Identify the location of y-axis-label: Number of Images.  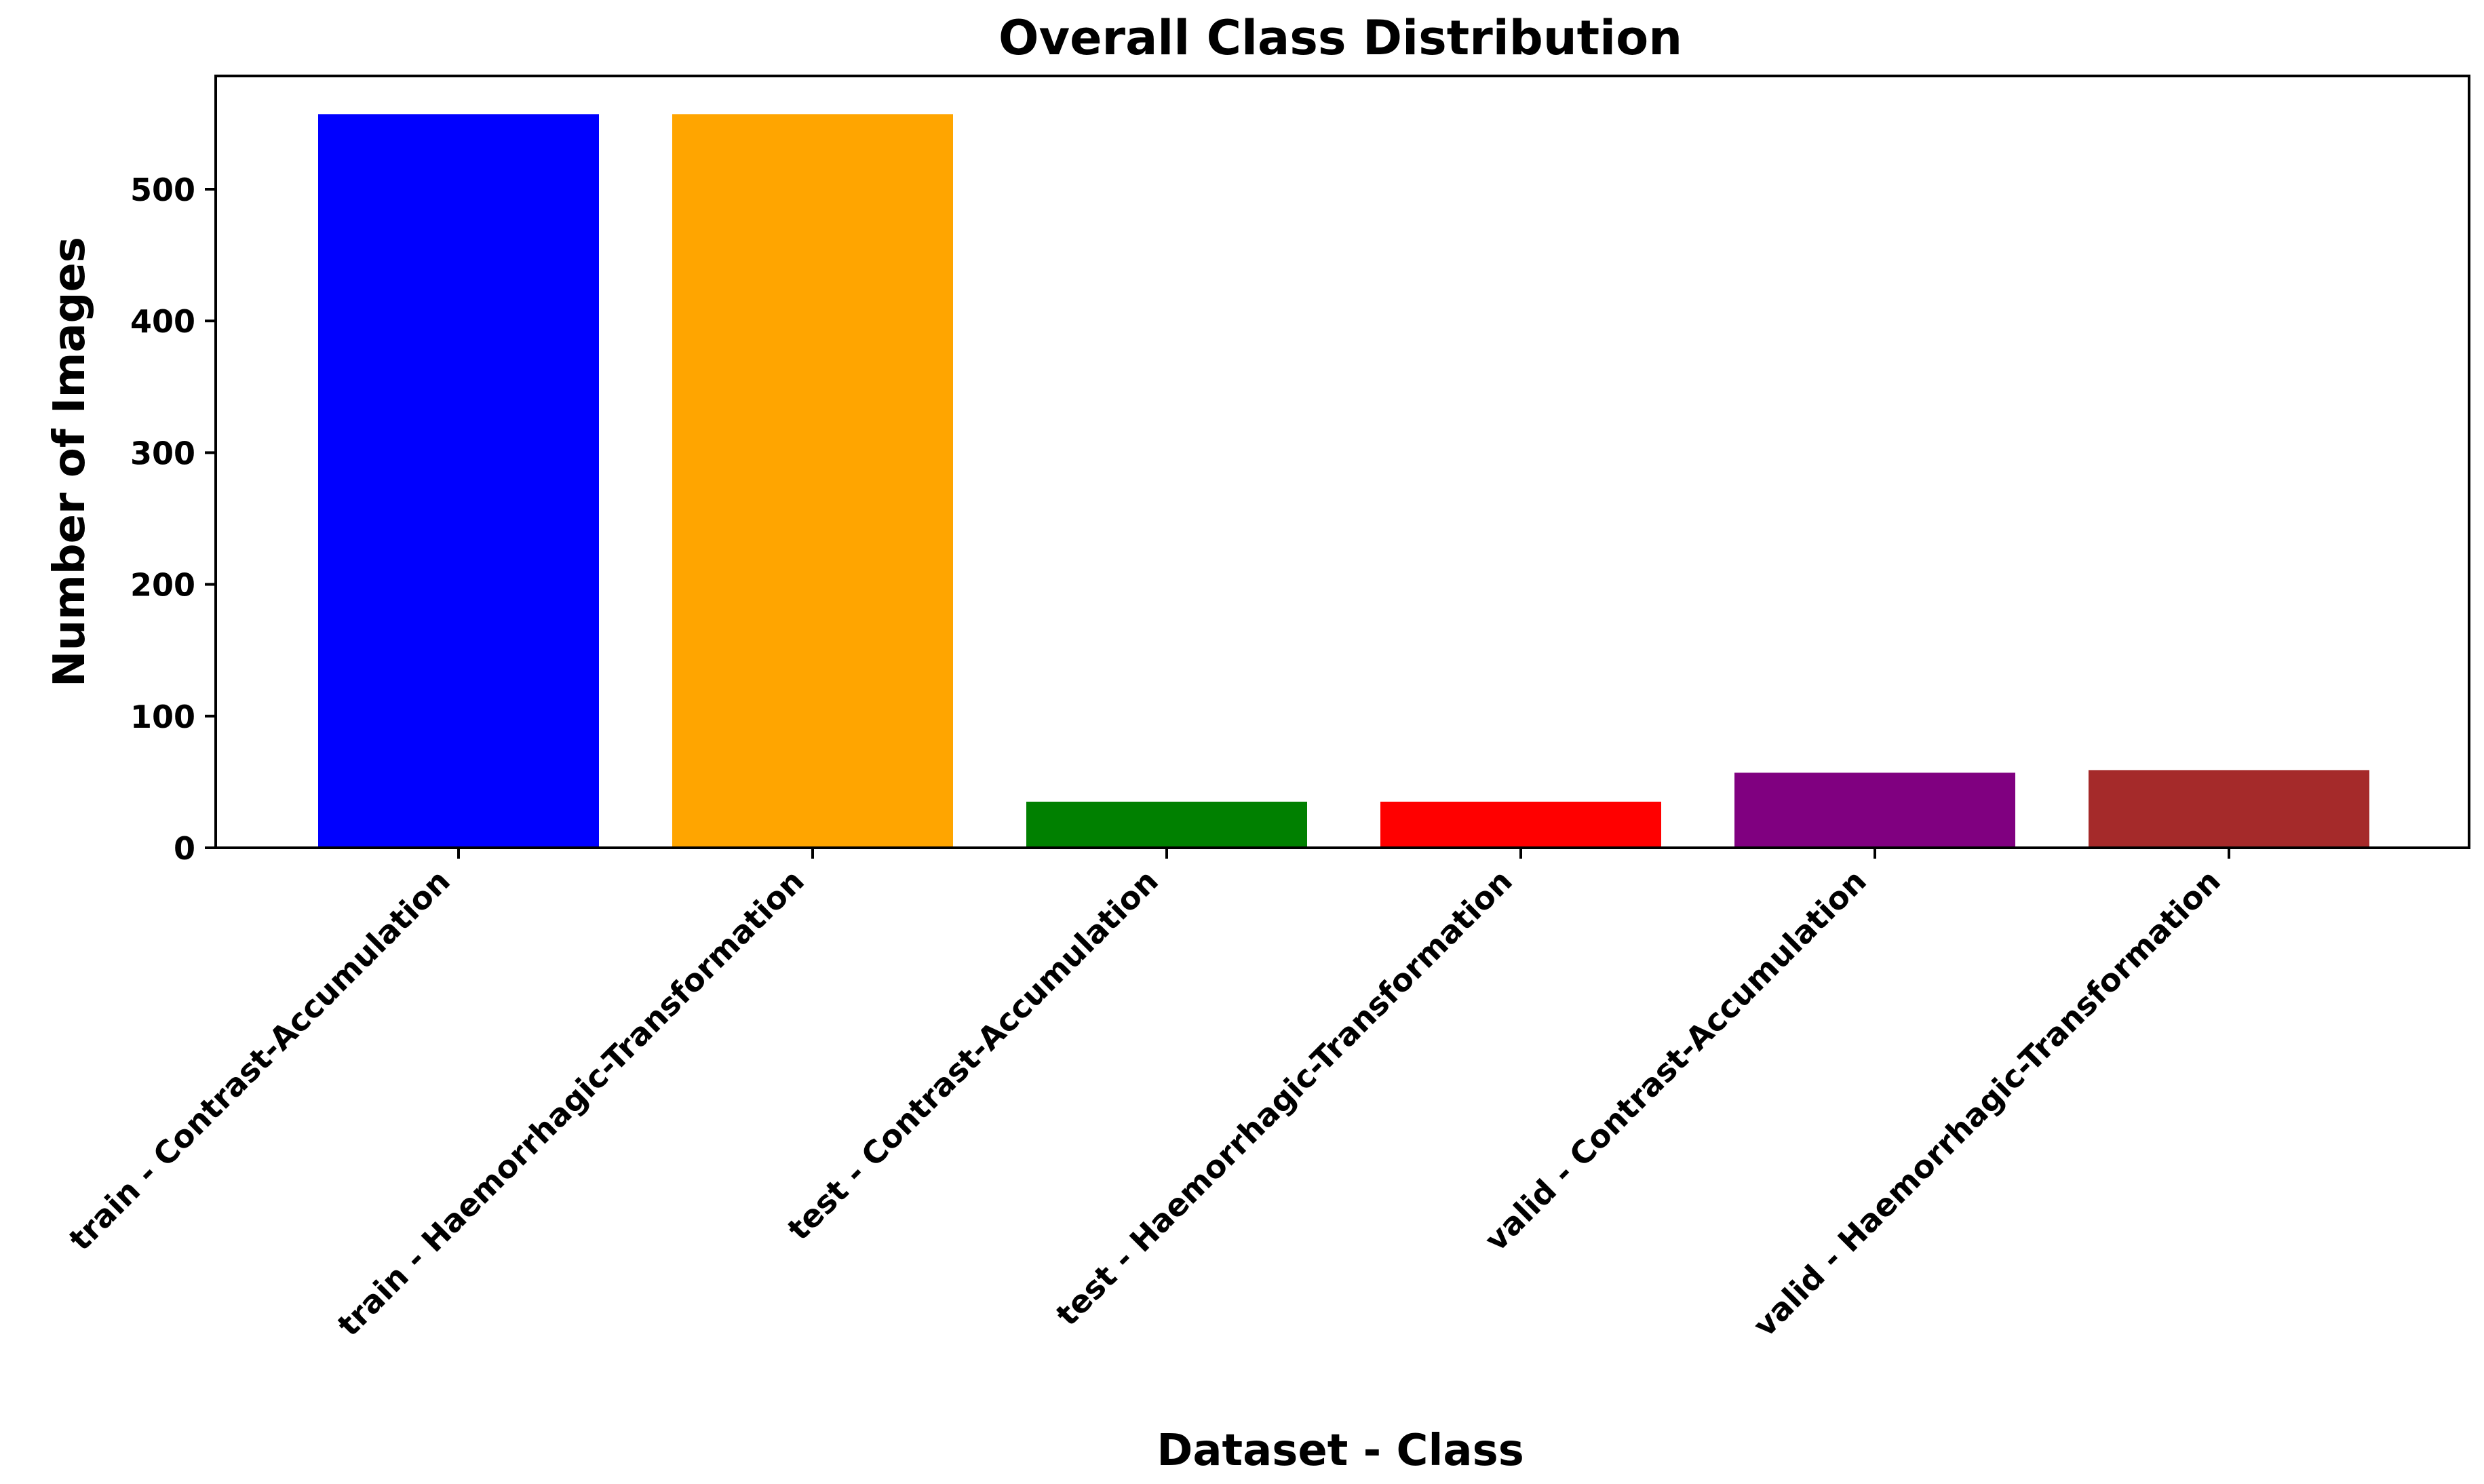
(70, 462).